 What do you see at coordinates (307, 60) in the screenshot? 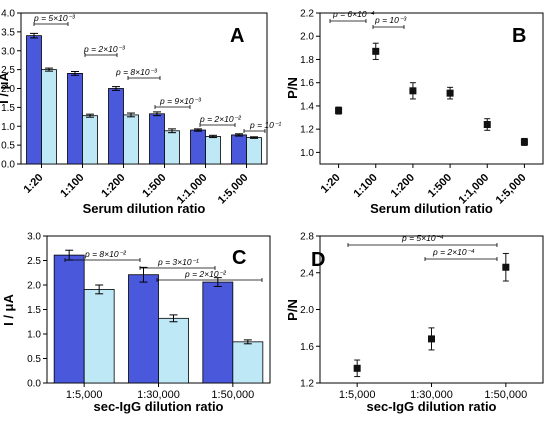
I see `y-tick-label: 1.8` at bounding box center [307, 60].